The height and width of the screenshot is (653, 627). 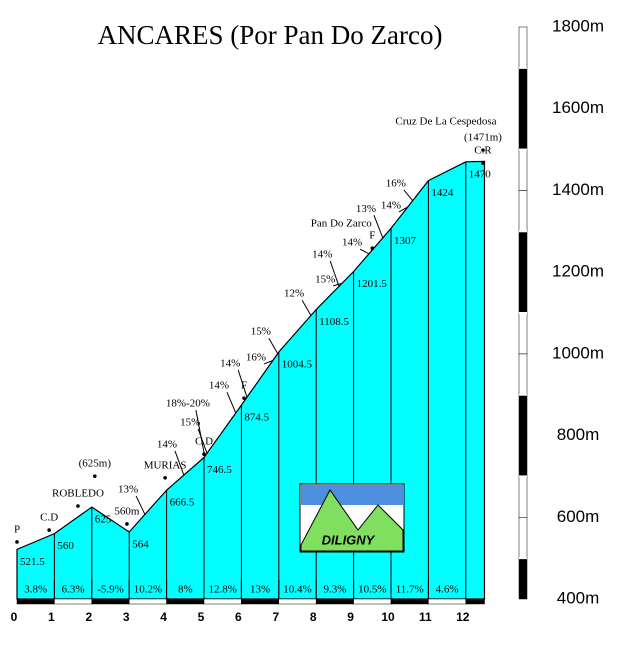 What do you see at coordinates (219, 470) in the screenshot?
I see `altitude-label: 746.5` at bounding box center [219, 470].